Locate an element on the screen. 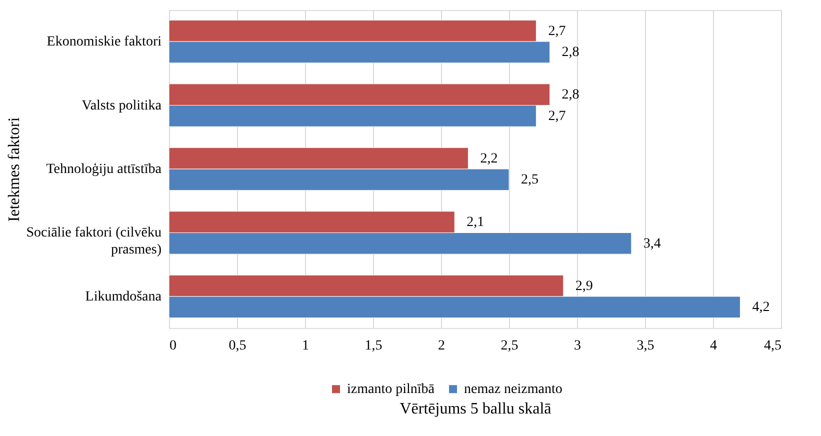 The height and width of the screenshot is (436, 821). data-label: 3,4 is located at coordinates (652, 244).